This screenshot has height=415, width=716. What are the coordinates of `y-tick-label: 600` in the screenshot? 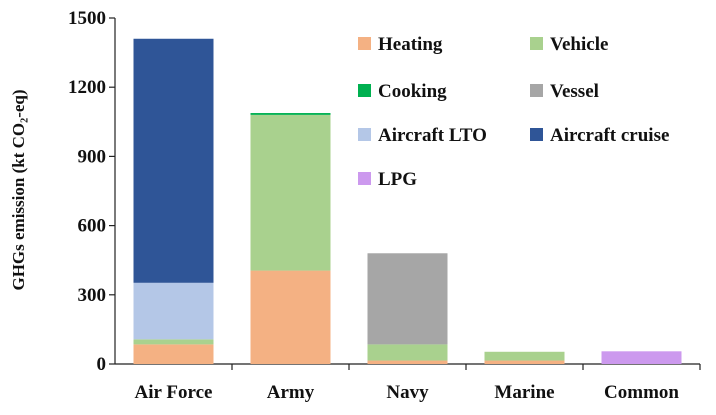 It's located at (92, 226).